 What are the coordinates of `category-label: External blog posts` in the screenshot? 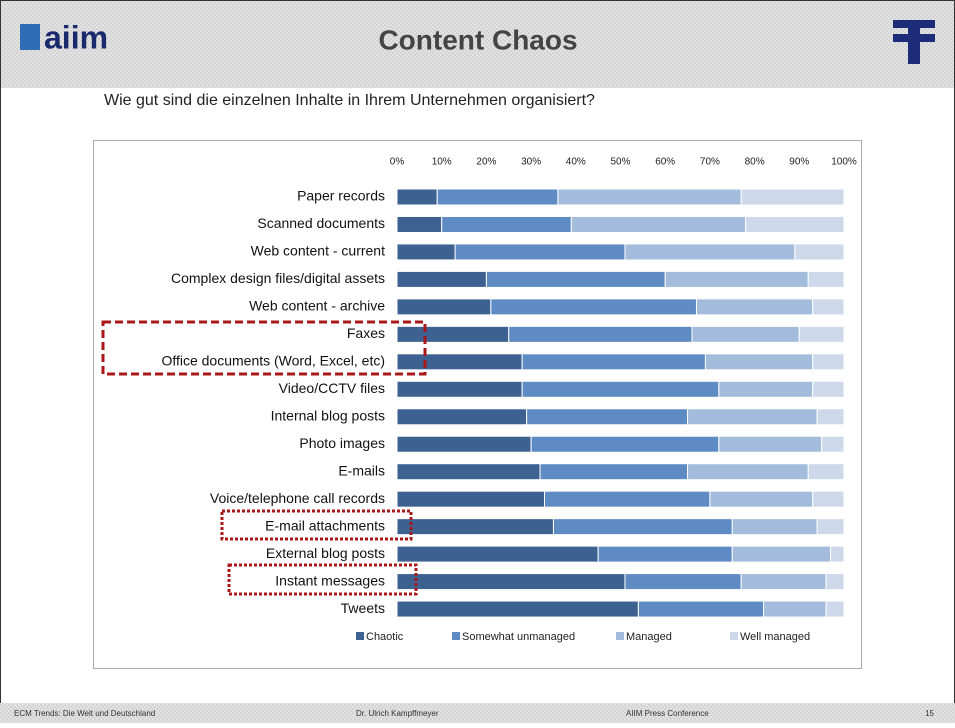 It's located at (325, 553).